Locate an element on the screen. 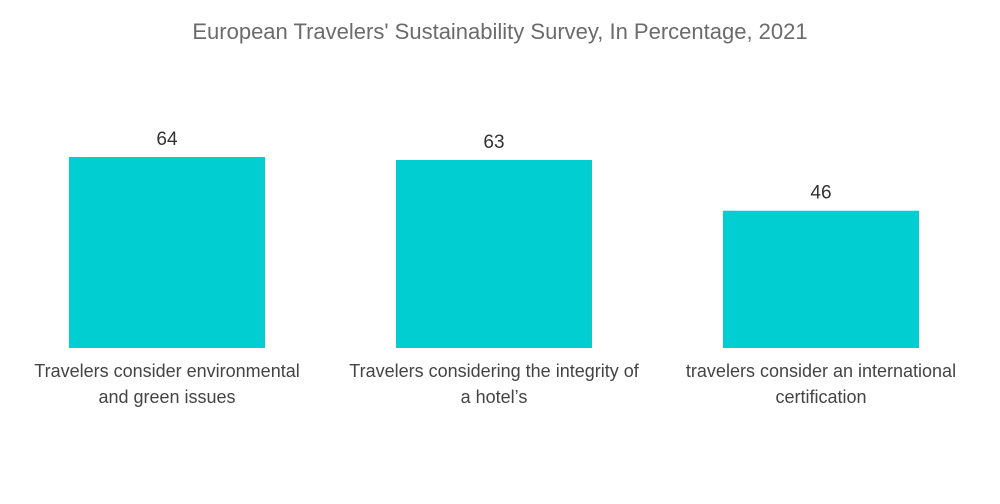 The height and width of the screenshot is (504, 1000). category-label-2-line-2: a hotel’s is located at coordinates (494, 397).